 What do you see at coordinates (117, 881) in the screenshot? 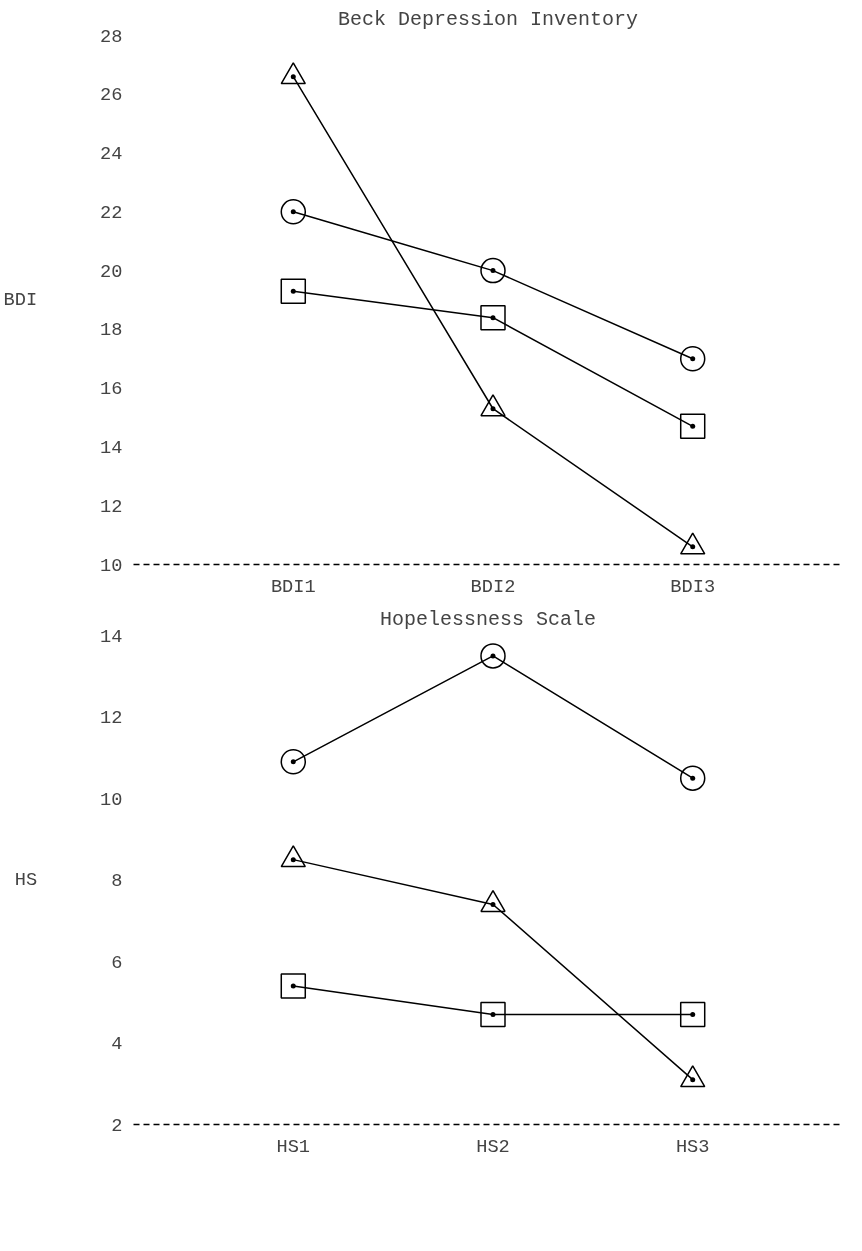
I see `y-tick-label: 8` at bounding box center [117, 881].